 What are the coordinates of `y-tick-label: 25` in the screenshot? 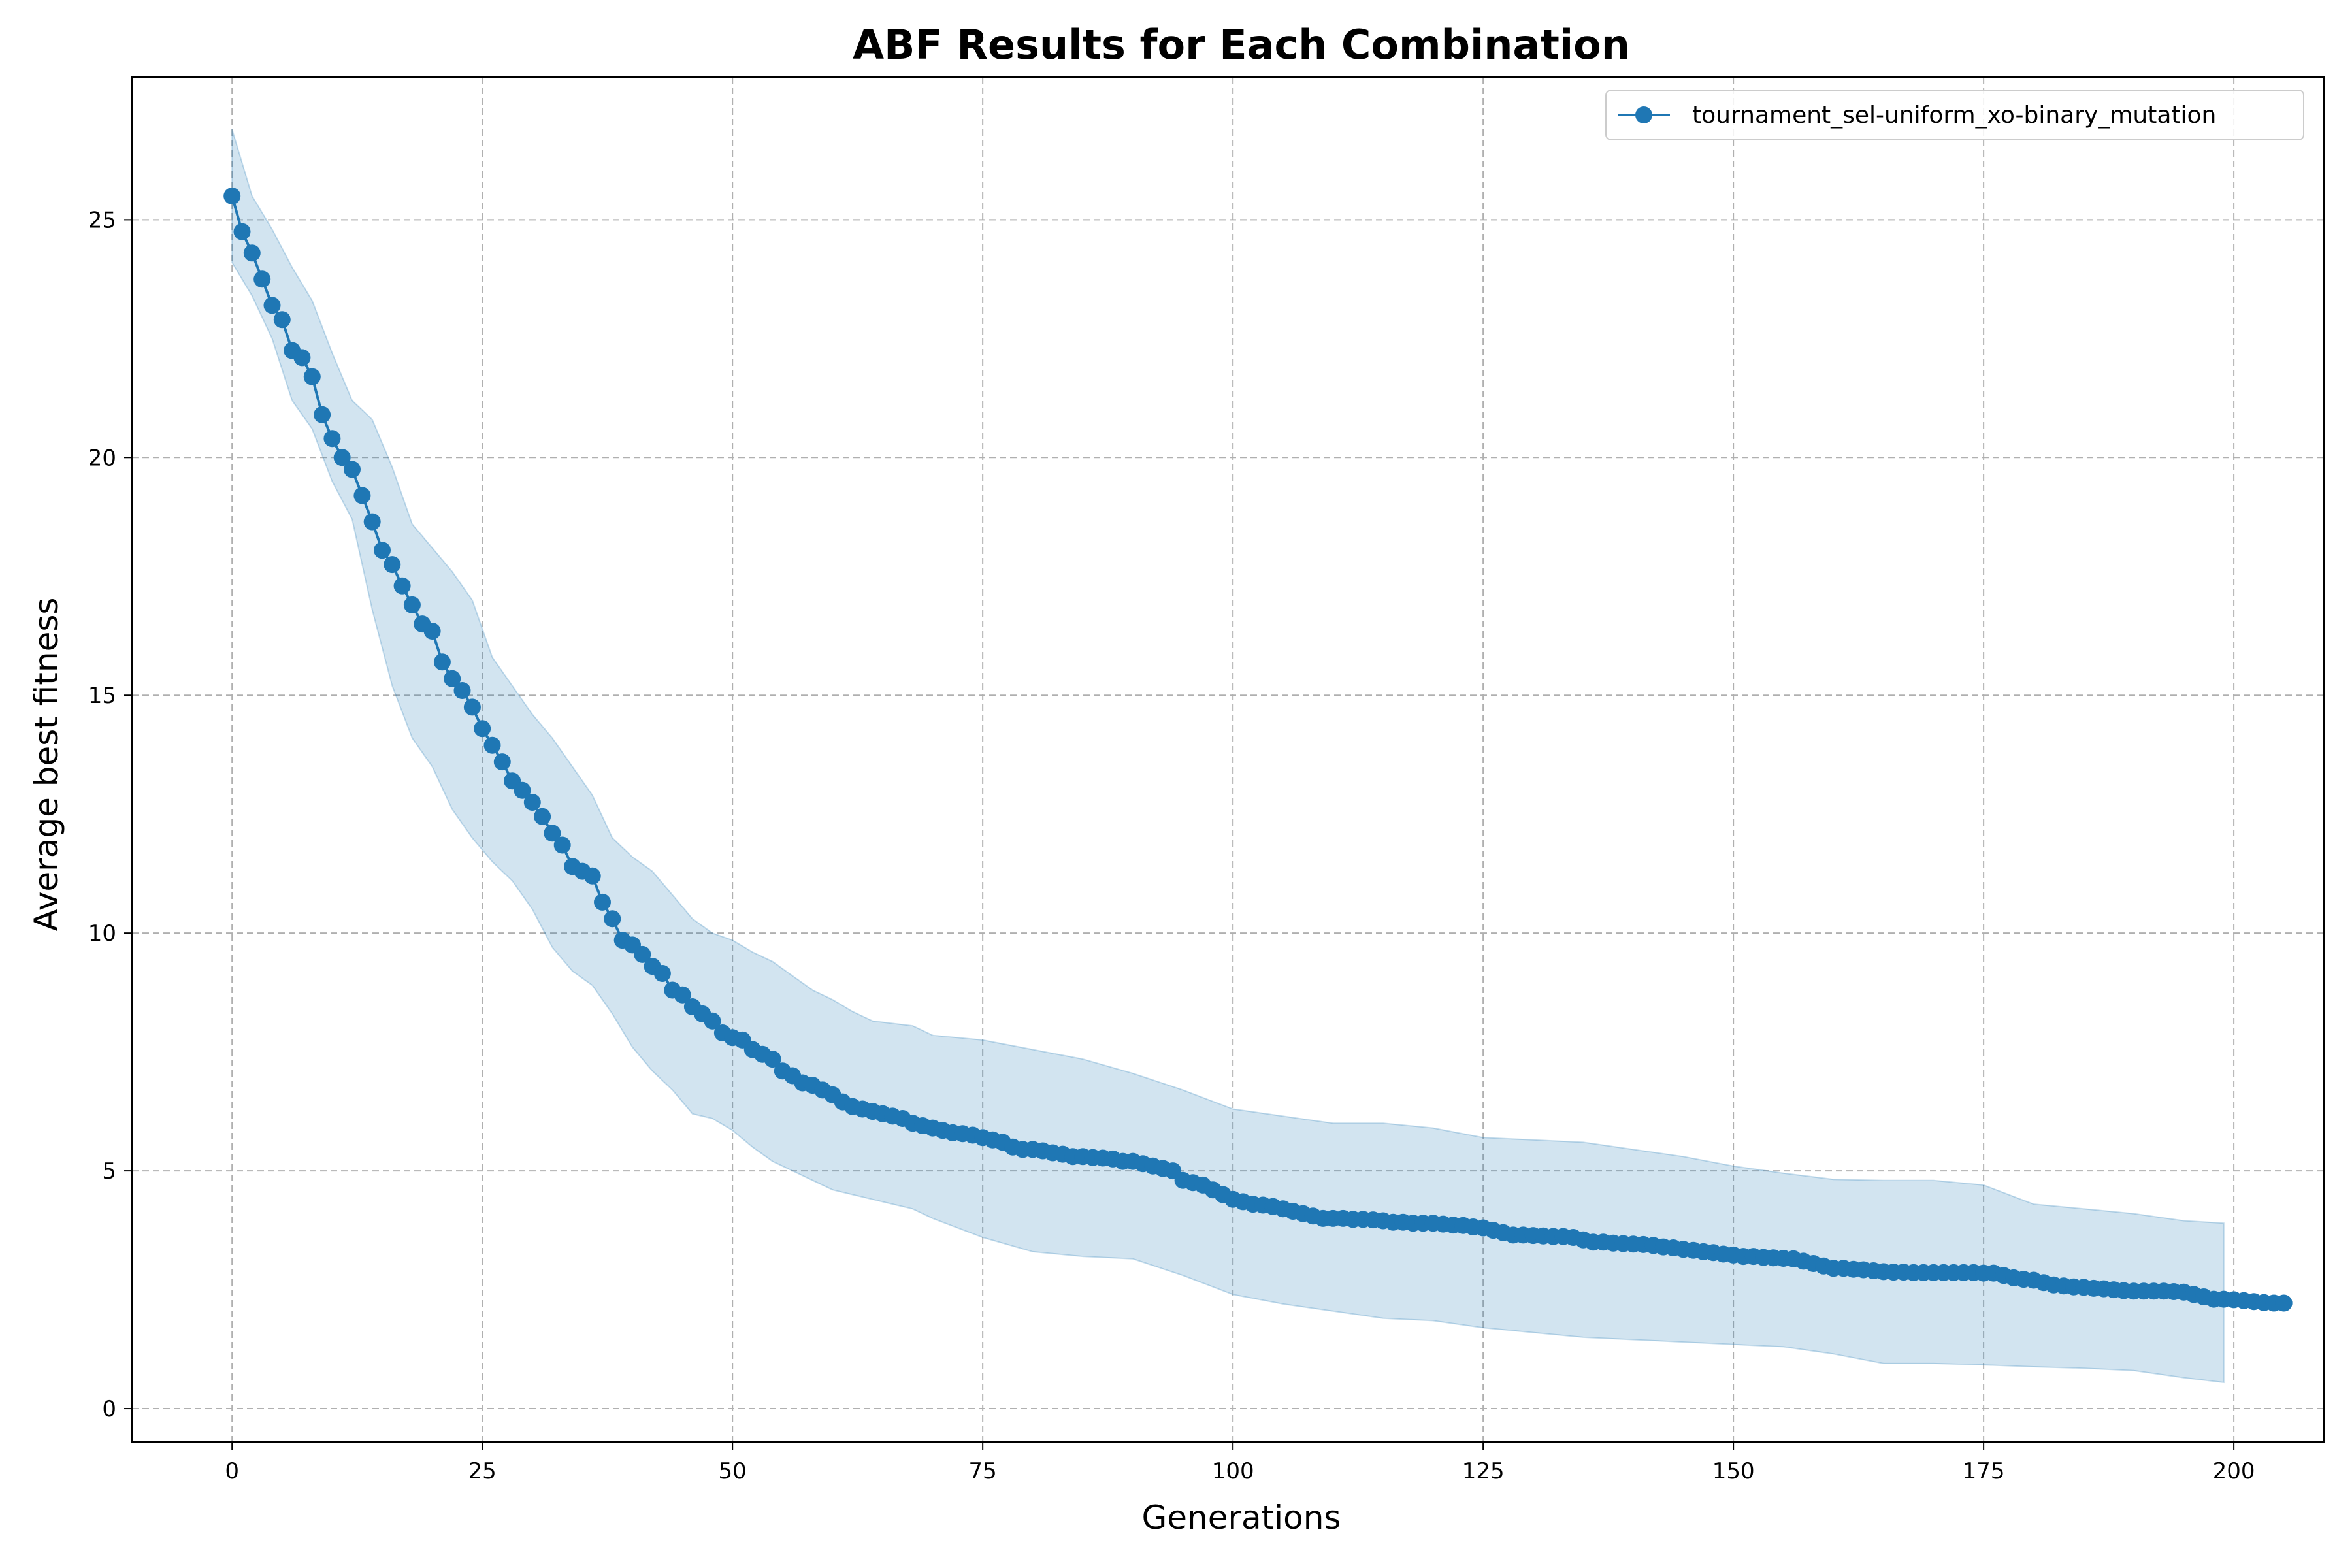 It's located at (102, 220).